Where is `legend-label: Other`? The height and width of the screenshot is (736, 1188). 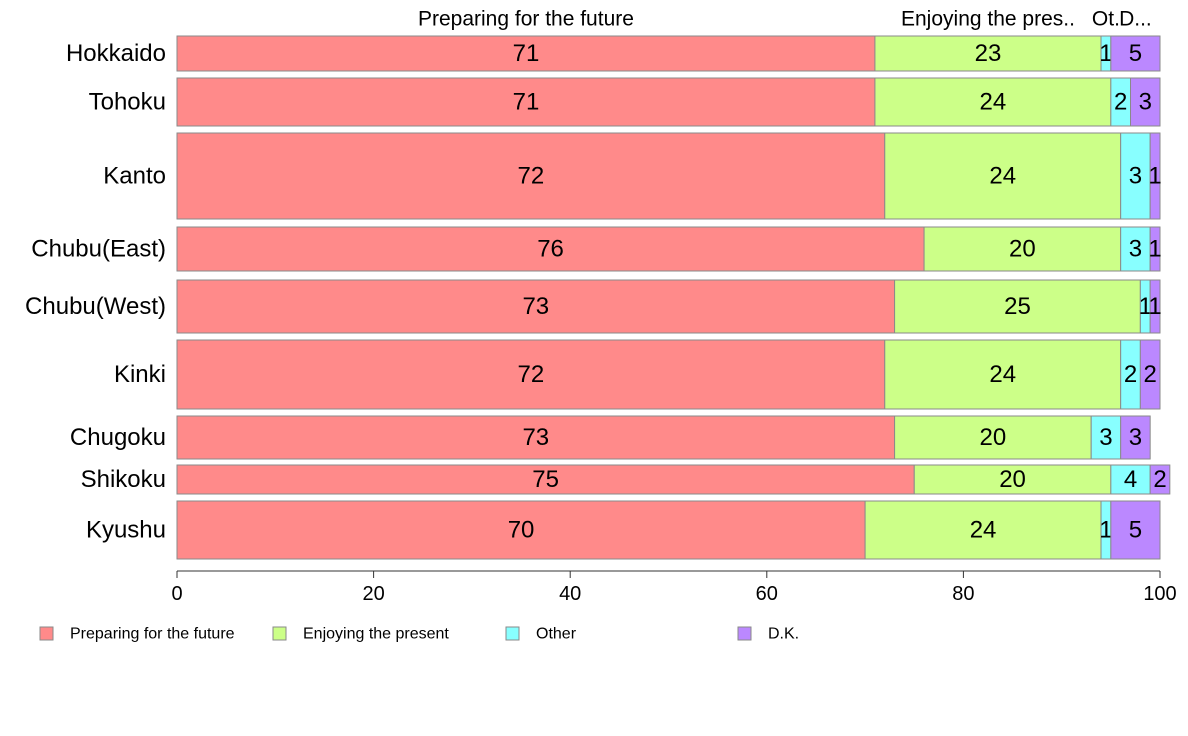 legend-label: Other is located at coordinates (556, 634).